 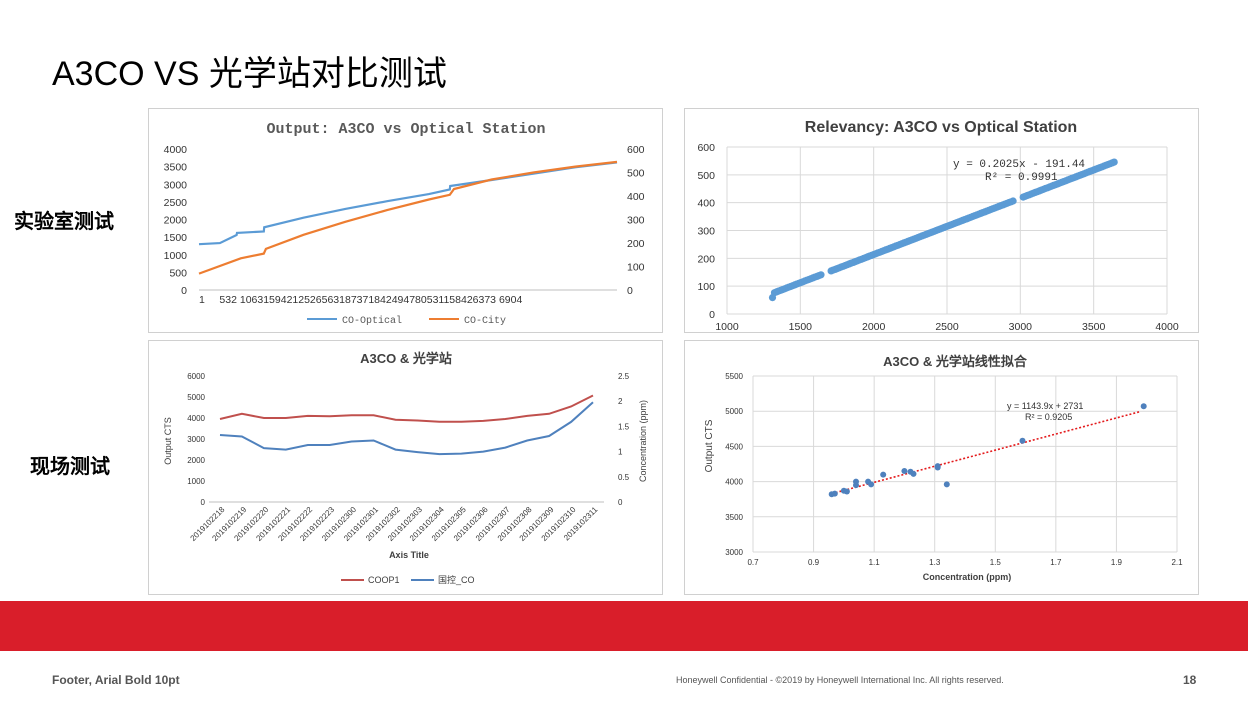 I want to click on y-left-tick-label: 3500, so click(x=176, y=168).